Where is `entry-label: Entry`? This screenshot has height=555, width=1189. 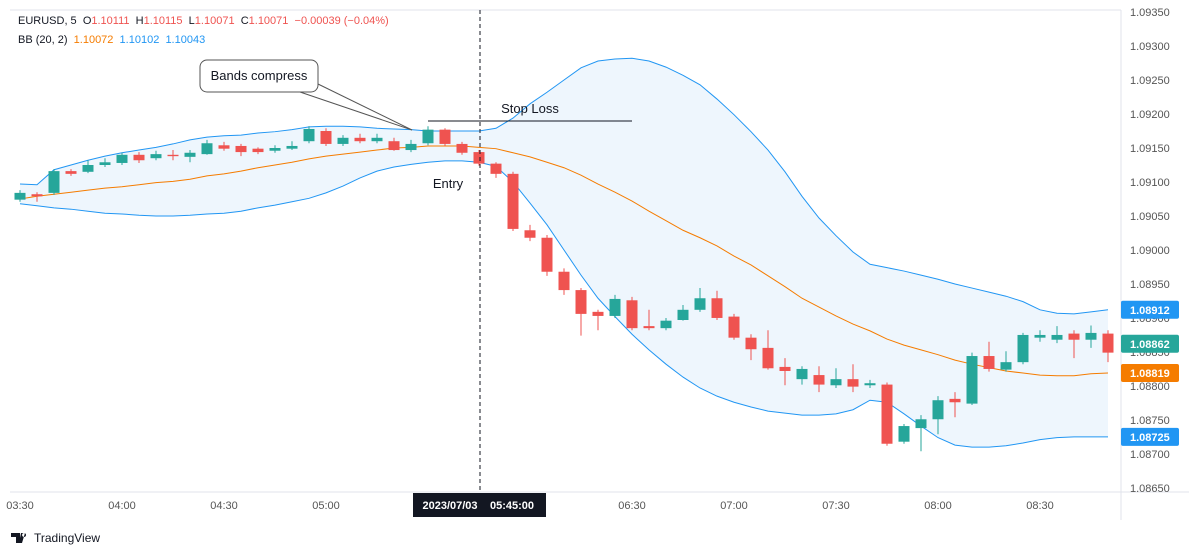 entry-label: Entry is located at coordinates (448, 183).